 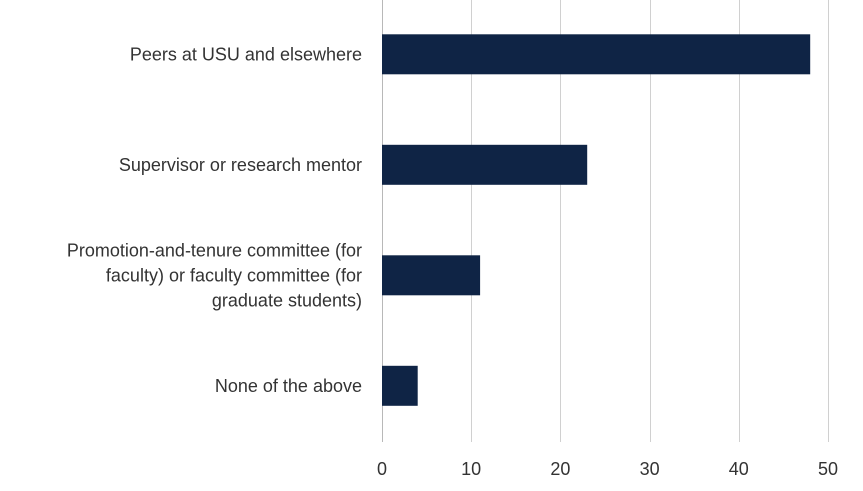 What do you see at coordinates (560, 469) in the screenshot?
I see `x-tick-label-20: 20` at bounding box center [560, 469].